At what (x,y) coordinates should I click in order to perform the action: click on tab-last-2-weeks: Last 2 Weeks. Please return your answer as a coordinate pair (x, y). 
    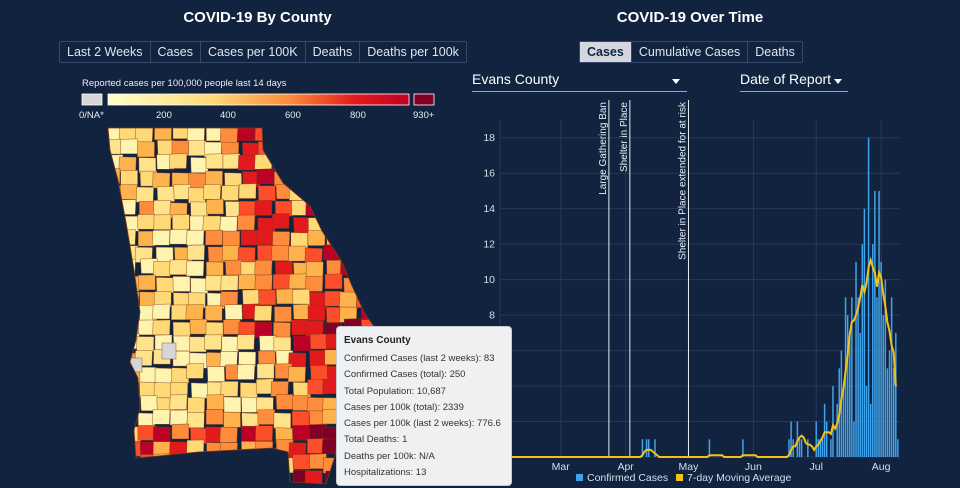
    Looking at the image, I should click on (105, 52).